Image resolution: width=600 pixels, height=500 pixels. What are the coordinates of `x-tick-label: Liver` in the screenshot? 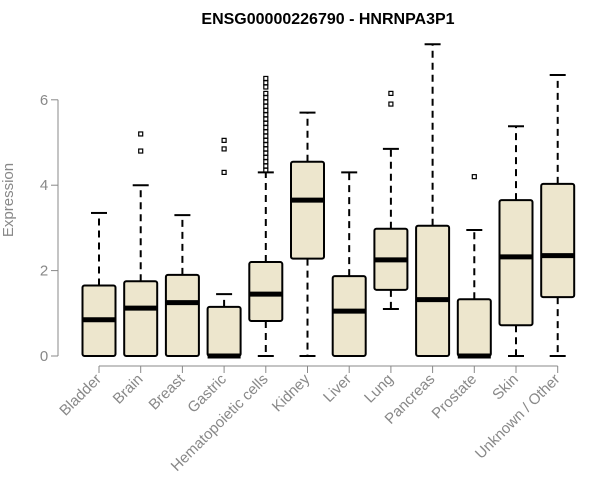 It's located at (337, 388).